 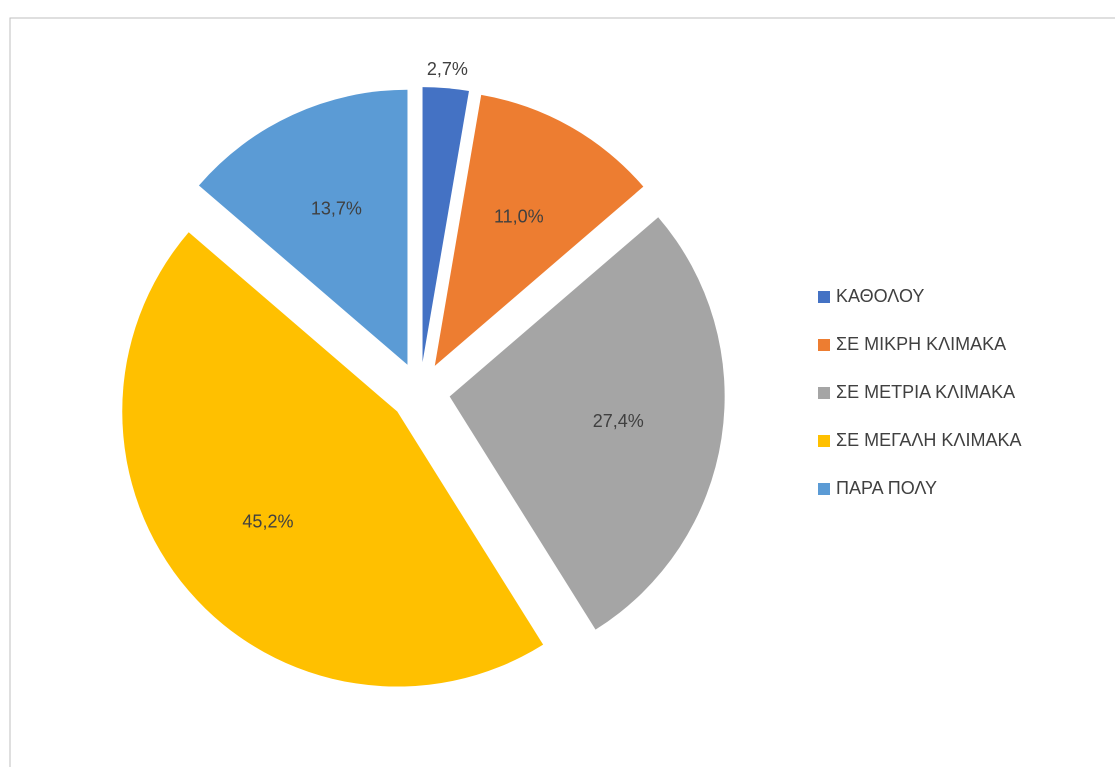 I want to click on data-label: 2,7%, so click(x=447, y=69).